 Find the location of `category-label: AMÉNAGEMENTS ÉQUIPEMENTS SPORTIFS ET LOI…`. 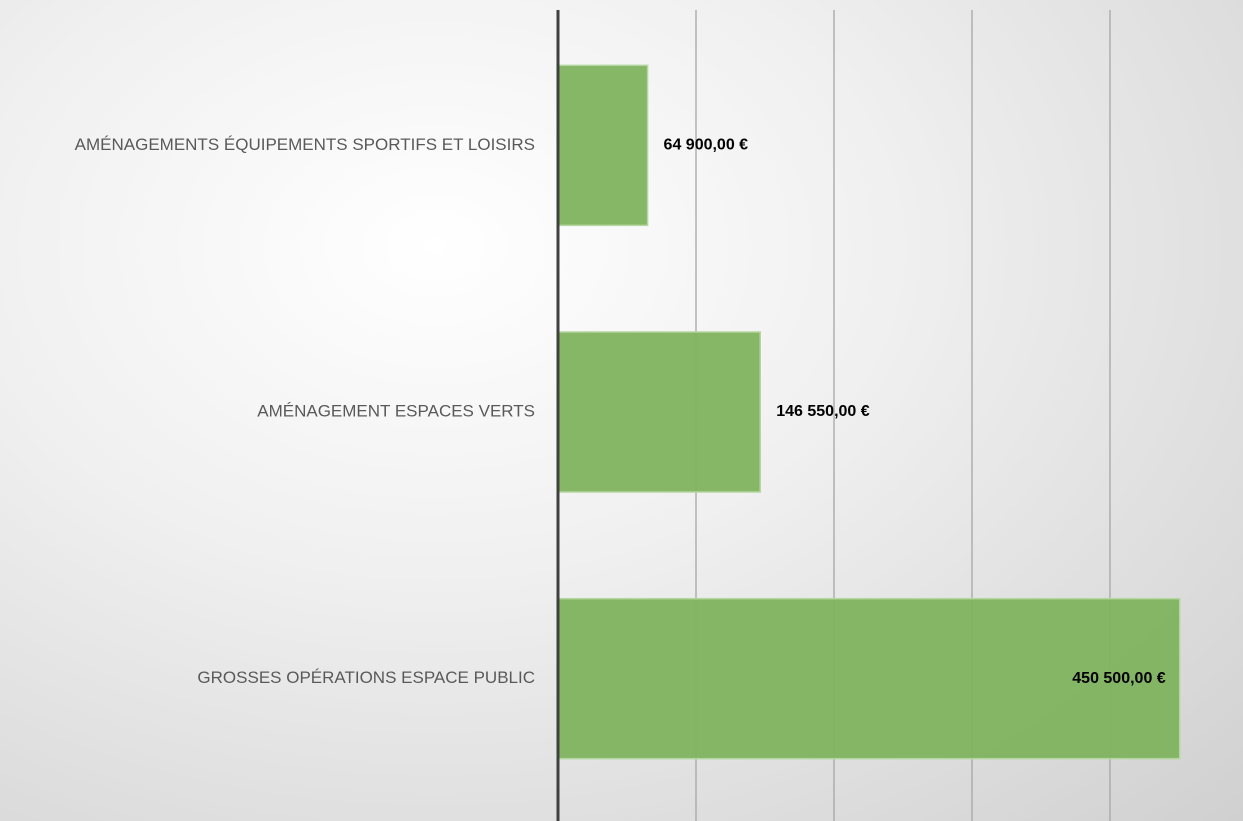

category-label: AMÉNAGEMENTS ÉQUIPEMENTS SPORTIFS ET LOI… is located at coordinates (305, 144).